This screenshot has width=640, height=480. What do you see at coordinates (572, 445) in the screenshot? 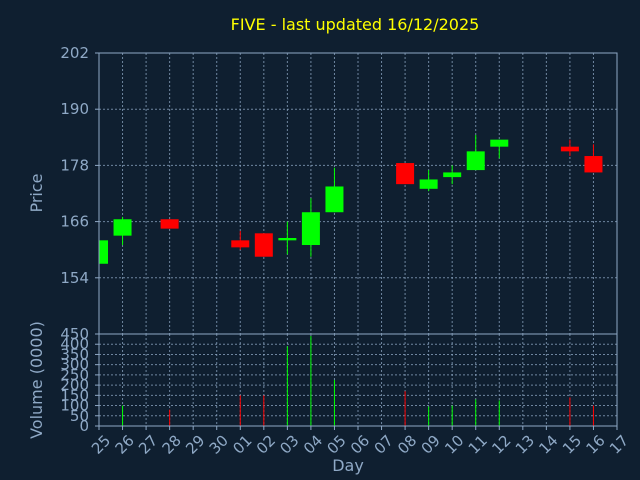
I see `day-tick-label: 15` at bounding box center [572, 445].